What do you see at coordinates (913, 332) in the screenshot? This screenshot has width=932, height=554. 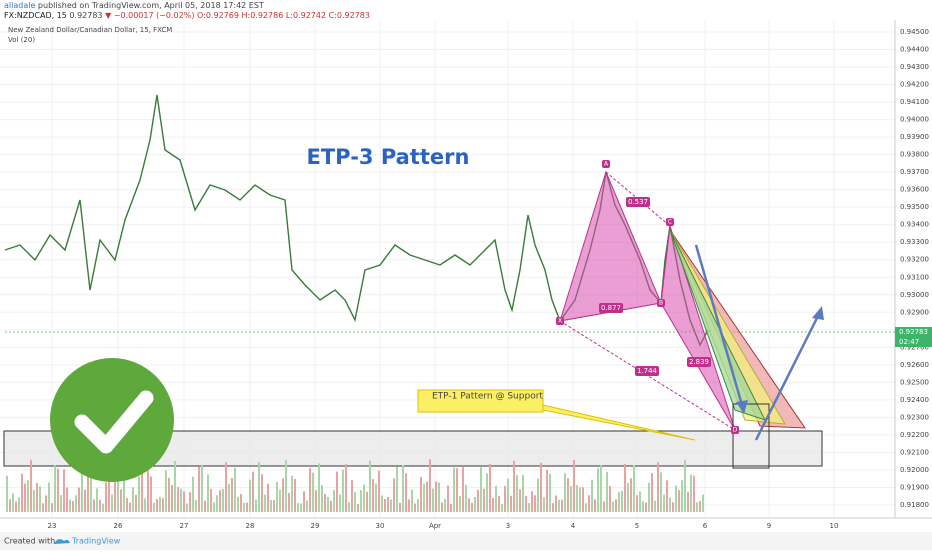 I see `price-tag` at bounding box center [913, 332].